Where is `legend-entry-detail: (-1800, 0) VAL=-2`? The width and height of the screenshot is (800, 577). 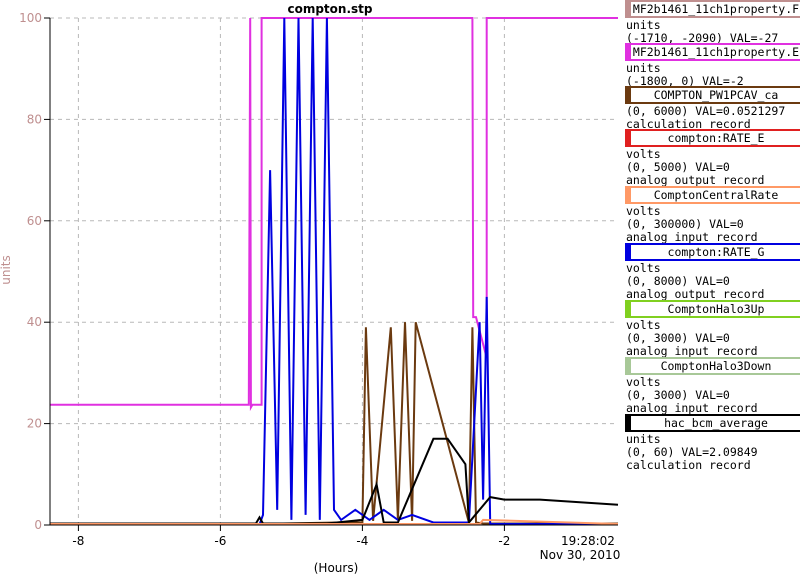
legend-entry-detail: (-1800, 0) VAL=-2 is located at coordinates (685, 81).